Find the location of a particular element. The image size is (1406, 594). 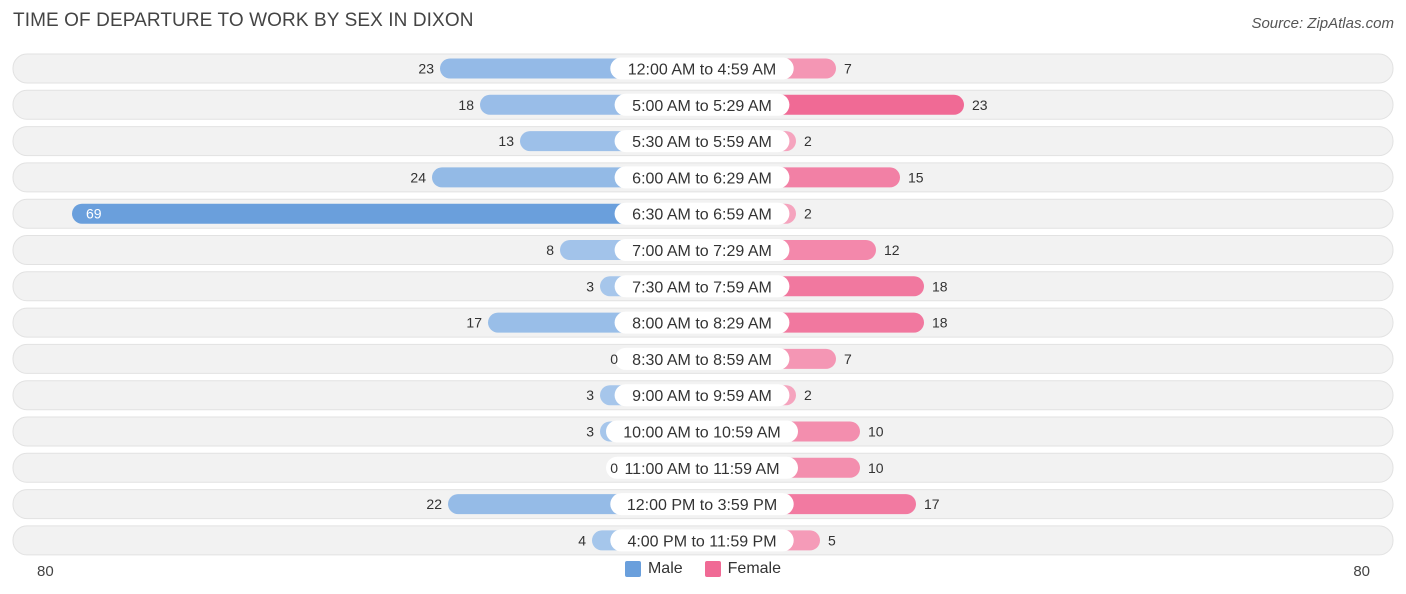

category-label: 9:00 AM to 9:59 AM is located at coordinates (702, 396).